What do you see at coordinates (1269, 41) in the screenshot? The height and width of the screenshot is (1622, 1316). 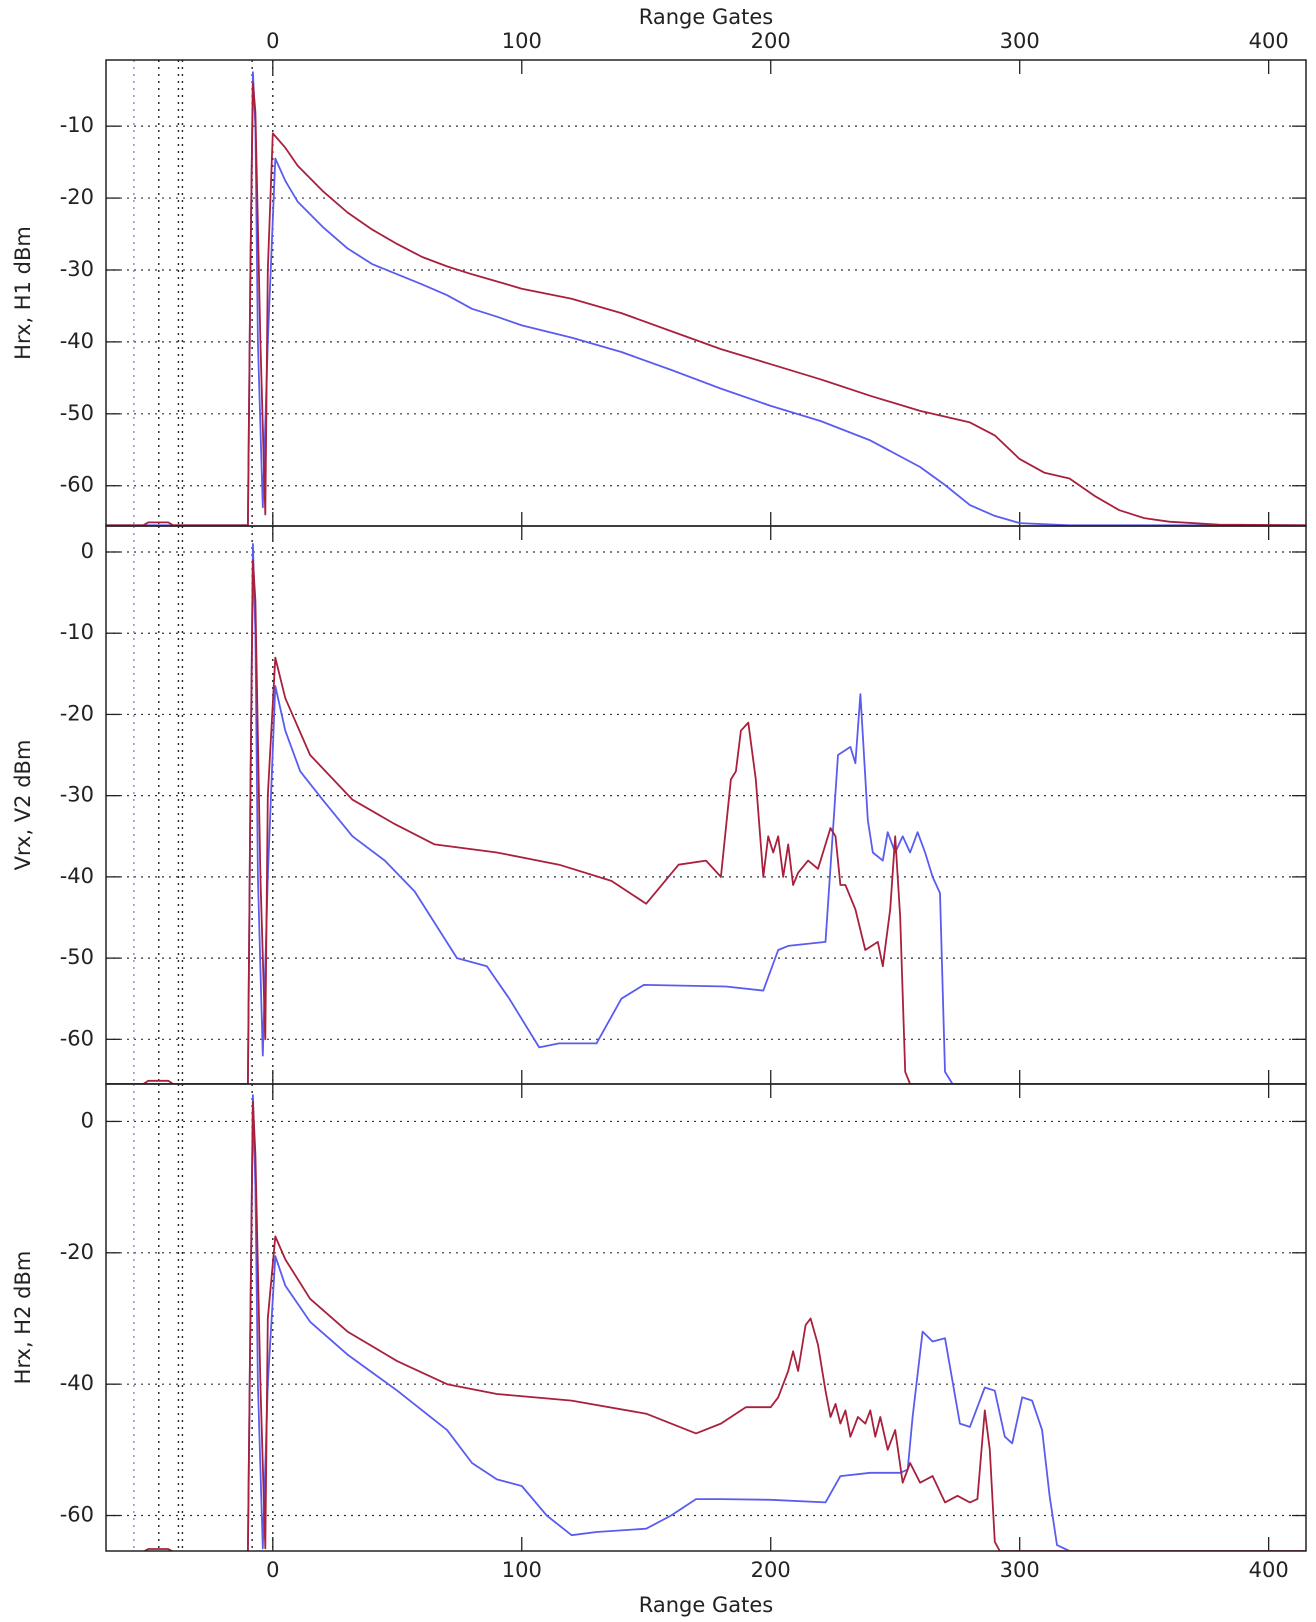 I see `x-tick-label-top: 400` at bounding box center [1269, 41].